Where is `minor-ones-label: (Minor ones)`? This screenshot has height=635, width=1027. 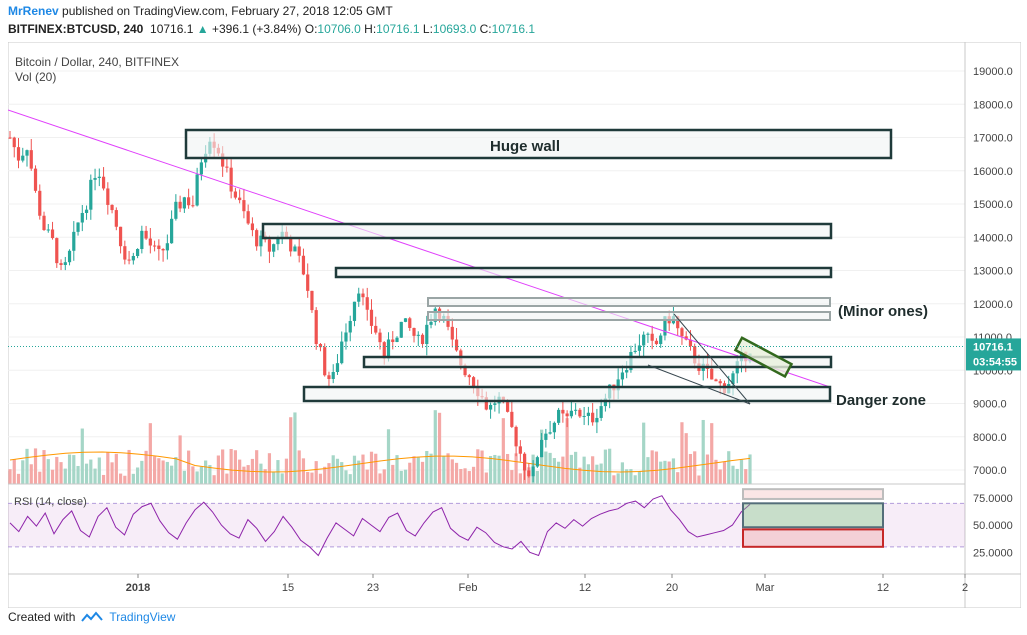
minor-ones-label: (Minor ones) is located at coordinates (883, 311).